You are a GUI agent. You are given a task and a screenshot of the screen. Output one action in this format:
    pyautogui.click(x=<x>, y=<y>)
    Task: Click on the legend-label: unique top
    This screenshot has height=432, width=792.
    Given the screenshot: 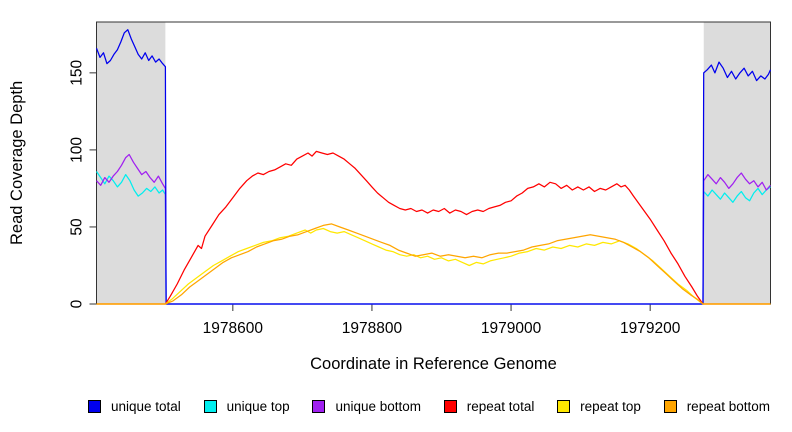 What is the action you would take?
    pyautogui.click(x=258, y=406)
    